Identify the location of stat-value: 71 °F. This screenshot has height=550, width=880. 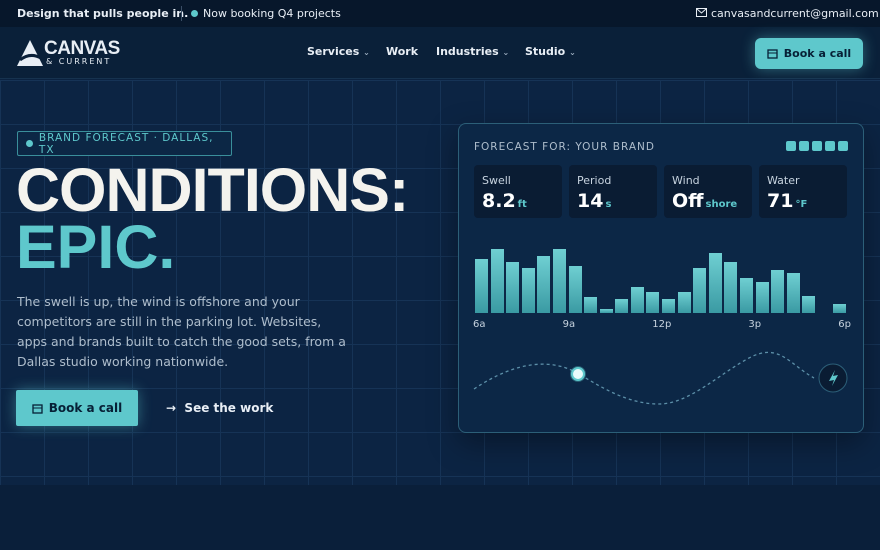
(787, 201).